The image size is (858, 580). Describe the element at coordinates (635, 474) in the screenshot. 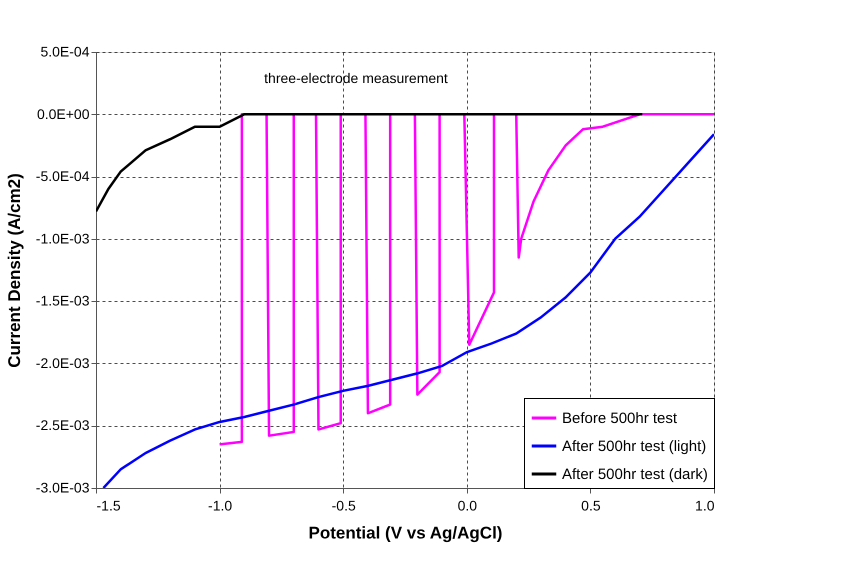

I see `legend-label: After 500hr test (dark)` at that location.